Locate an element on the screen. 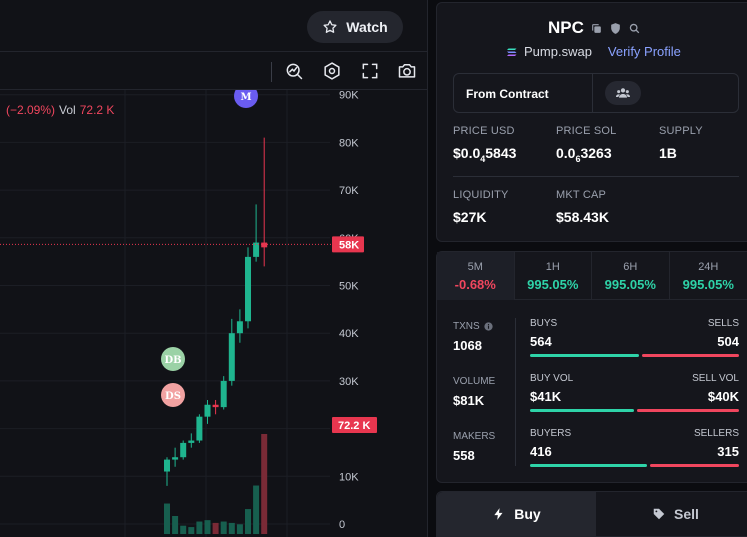 Image resolution: width=747 pixels, height=537 pixels. sell-label: Sell is located at coordinates (686, 514).